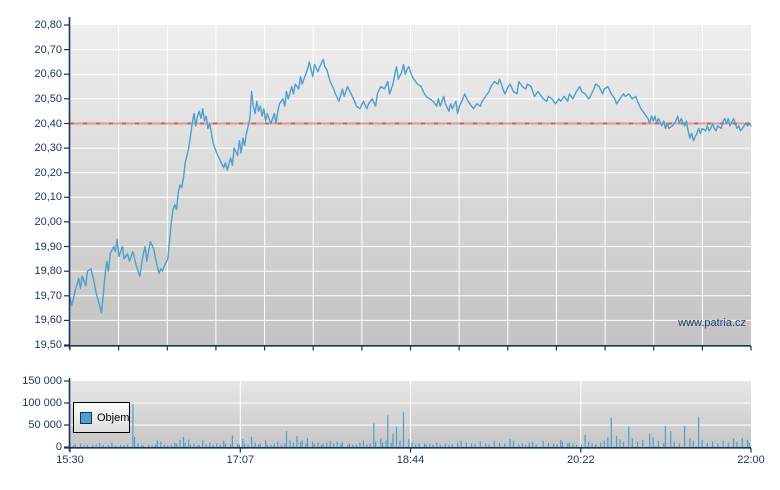 The height and width of the screenshot is (490, 780). What do you see at coordinates (751, 460) in the screenshot?
I see `time-tick-label: 22:00` at bounding box center [751, 460].